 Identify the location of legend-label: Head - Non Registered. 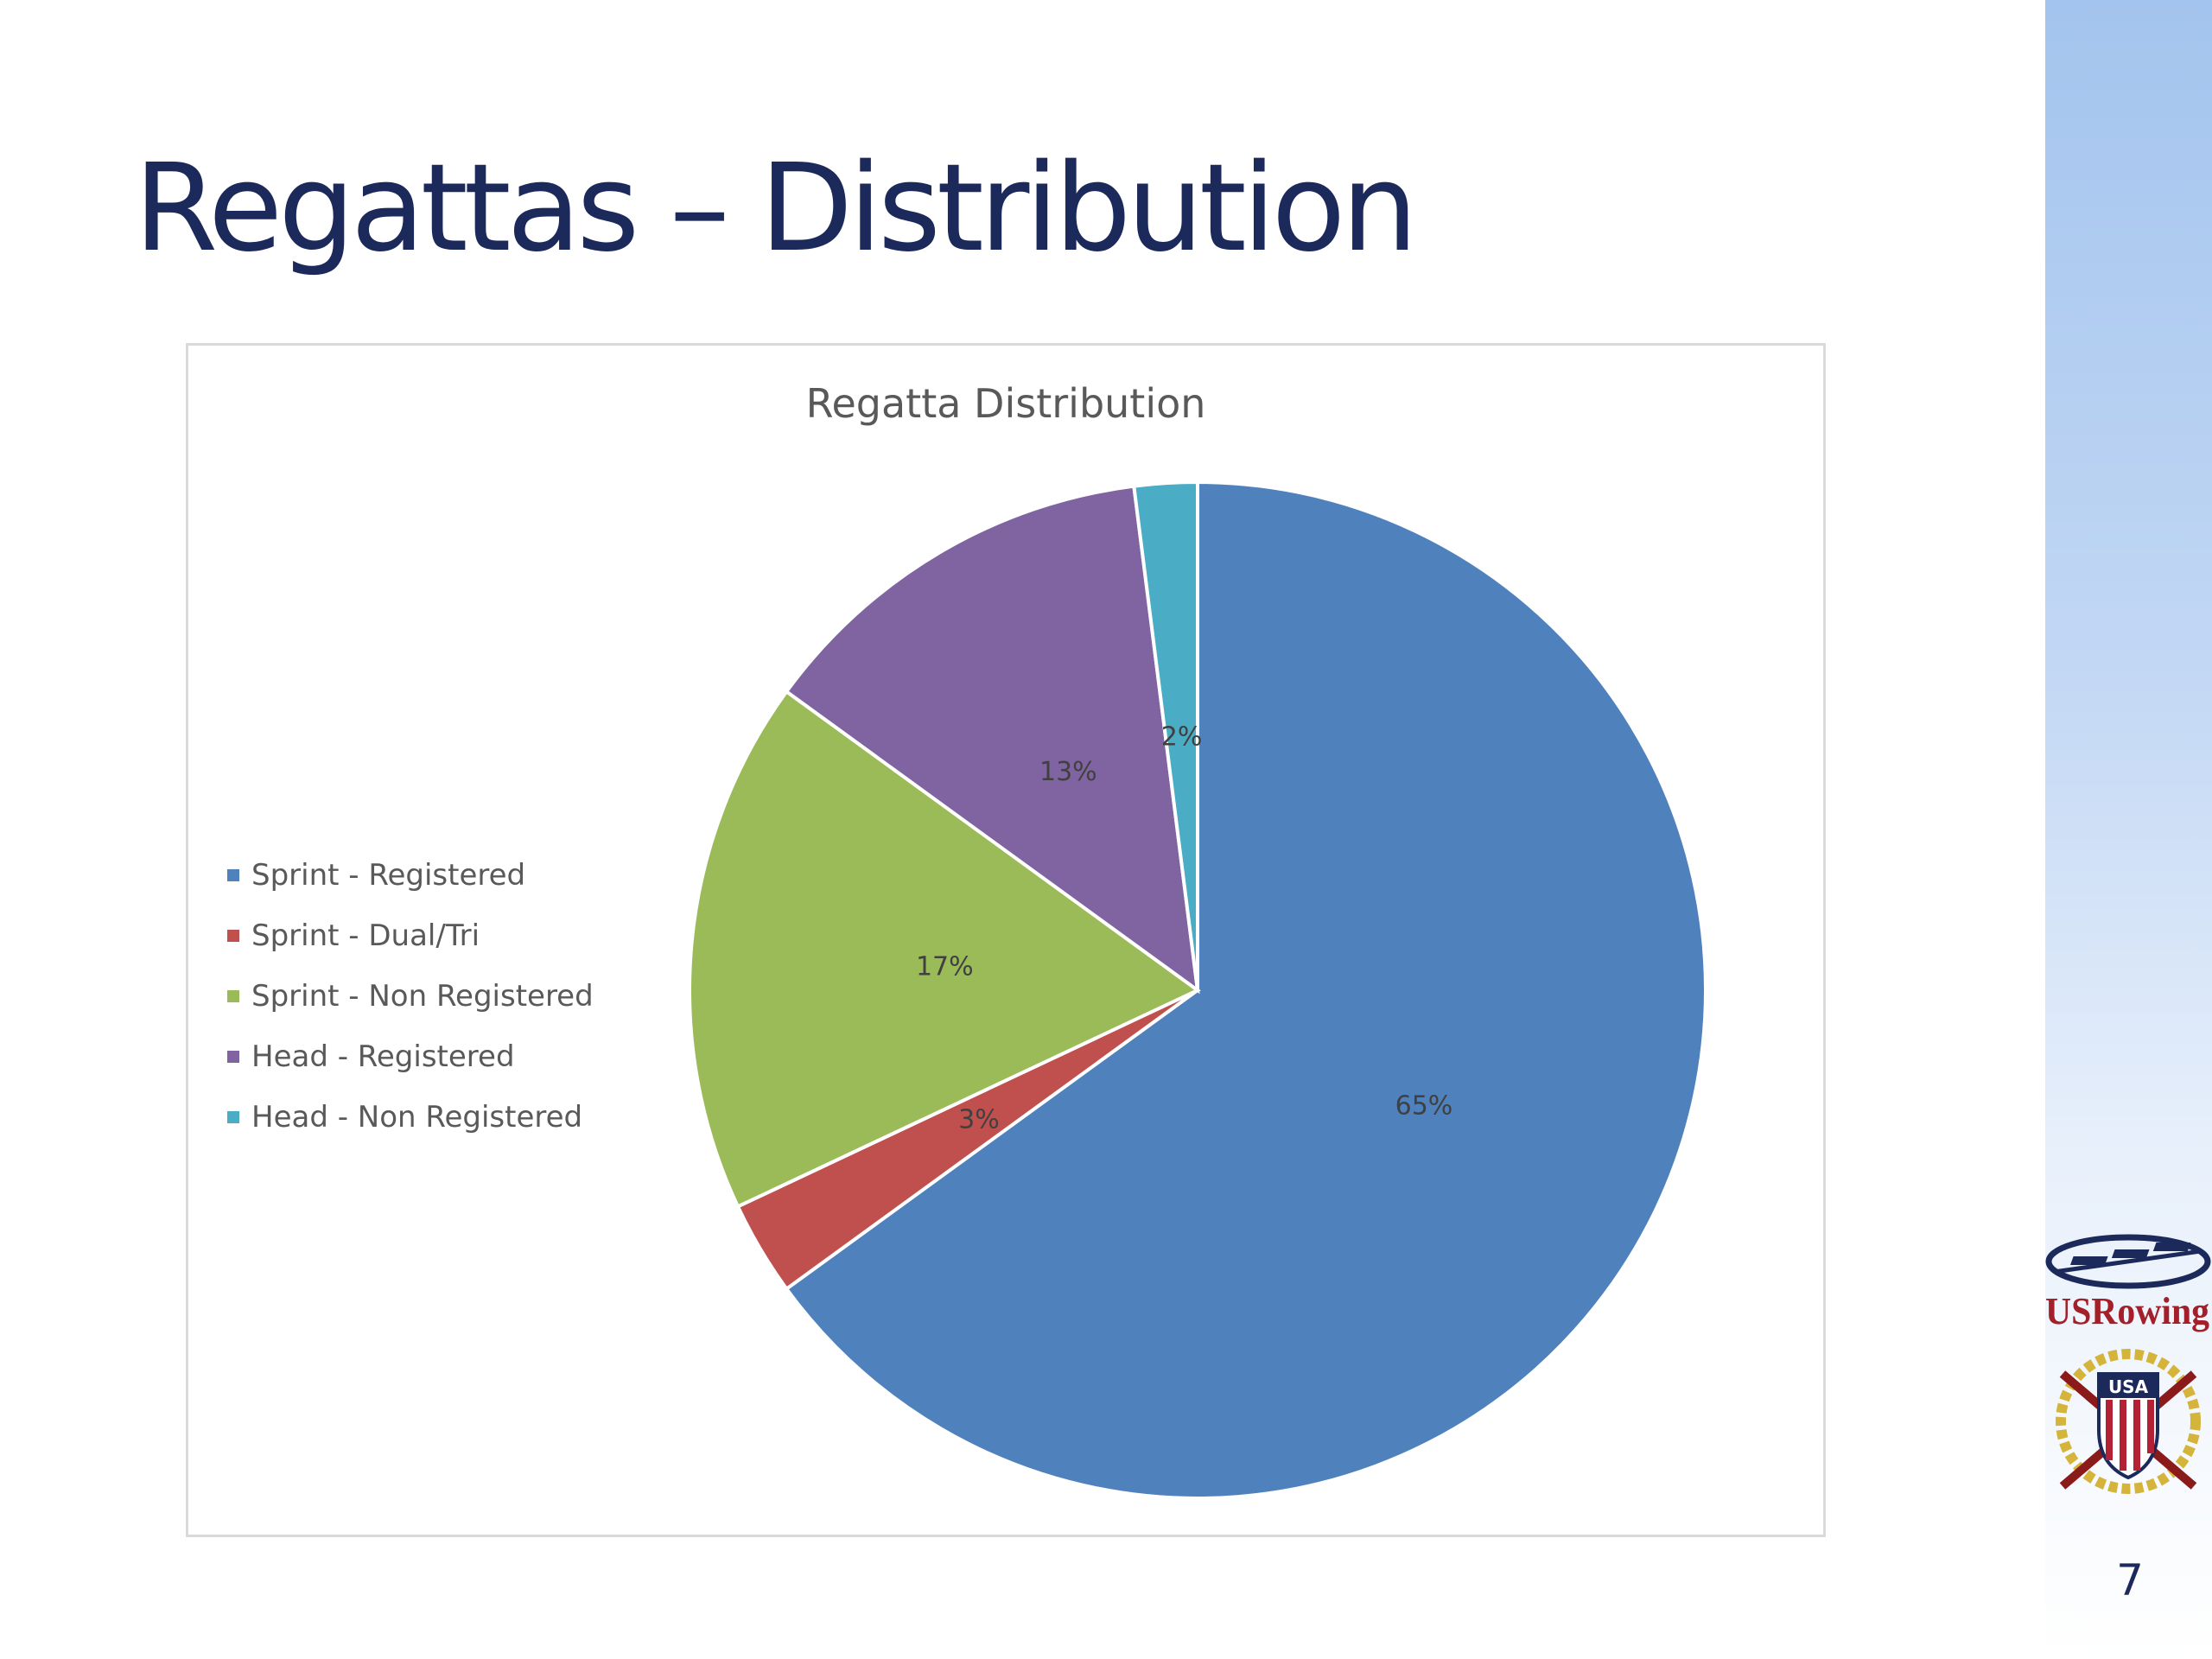
(417, 1117).